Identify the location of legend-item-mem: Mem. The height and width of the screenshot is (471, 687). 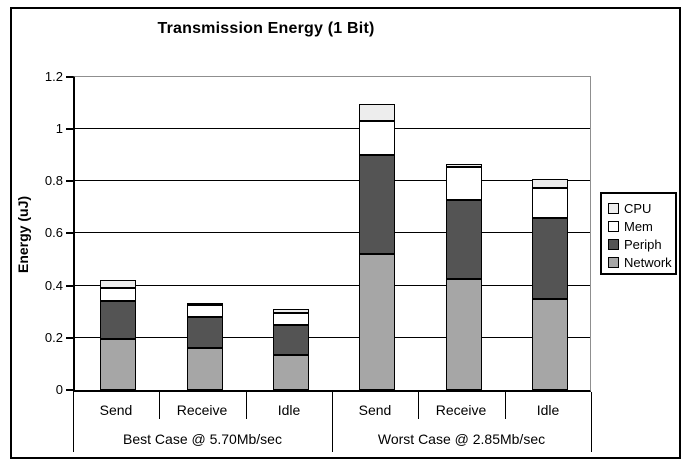
(641, 226).